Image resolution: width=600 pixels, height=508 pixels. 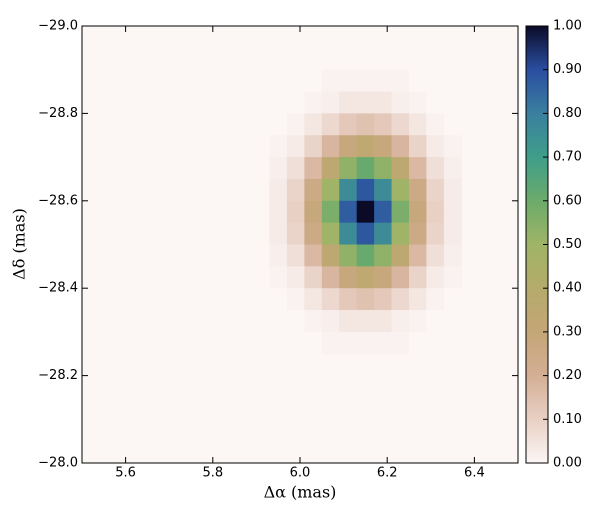 I want to click on x-tick-label: 5.6, so click(x=125, y=473).